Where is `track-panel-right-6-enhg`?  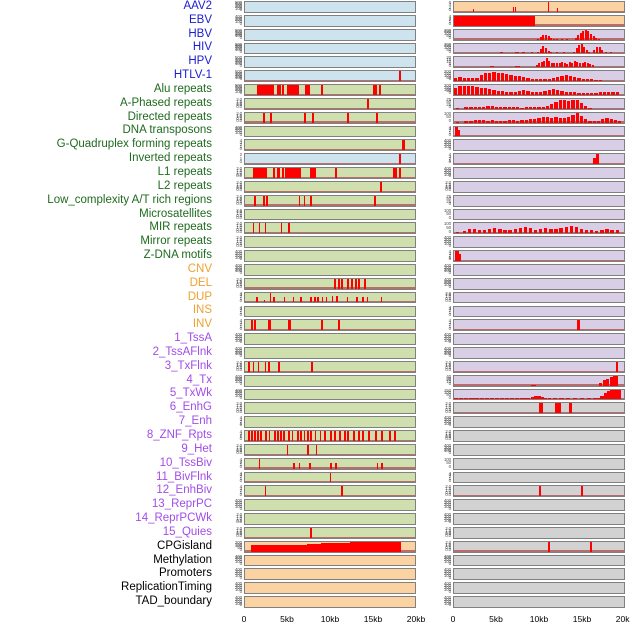 track-panel-right-6-enhg is located at coordinates (539, 408).